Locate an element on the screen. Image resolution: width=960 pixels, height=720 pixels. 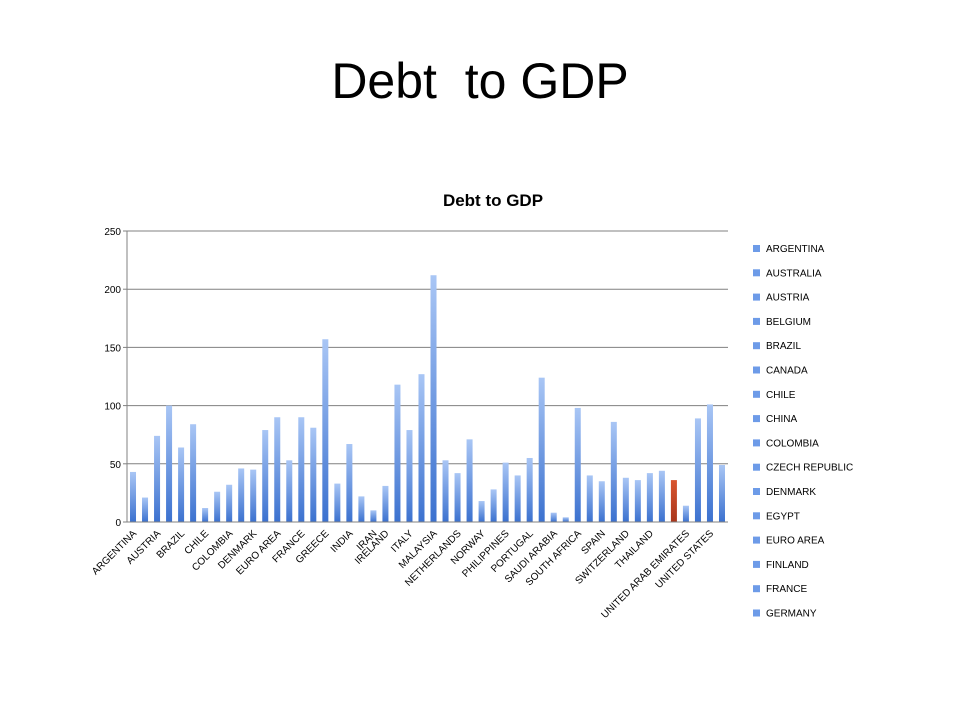
bar-italy is located at coordinates (409, 476).